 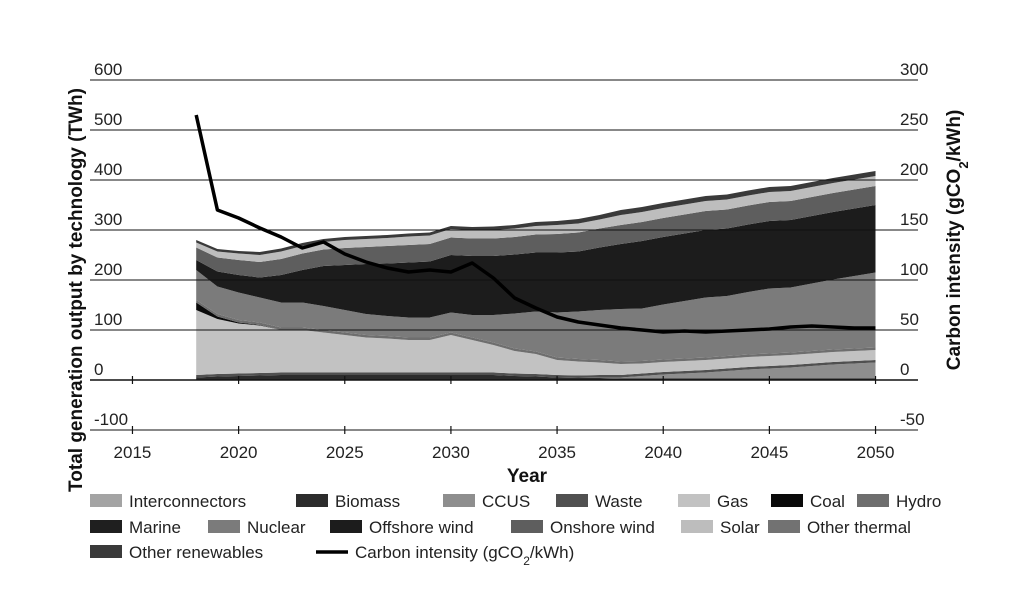 I want to click on right-axis-ticks: -50 0 50 100 150 200 250 300, so click(x=914, y=244).